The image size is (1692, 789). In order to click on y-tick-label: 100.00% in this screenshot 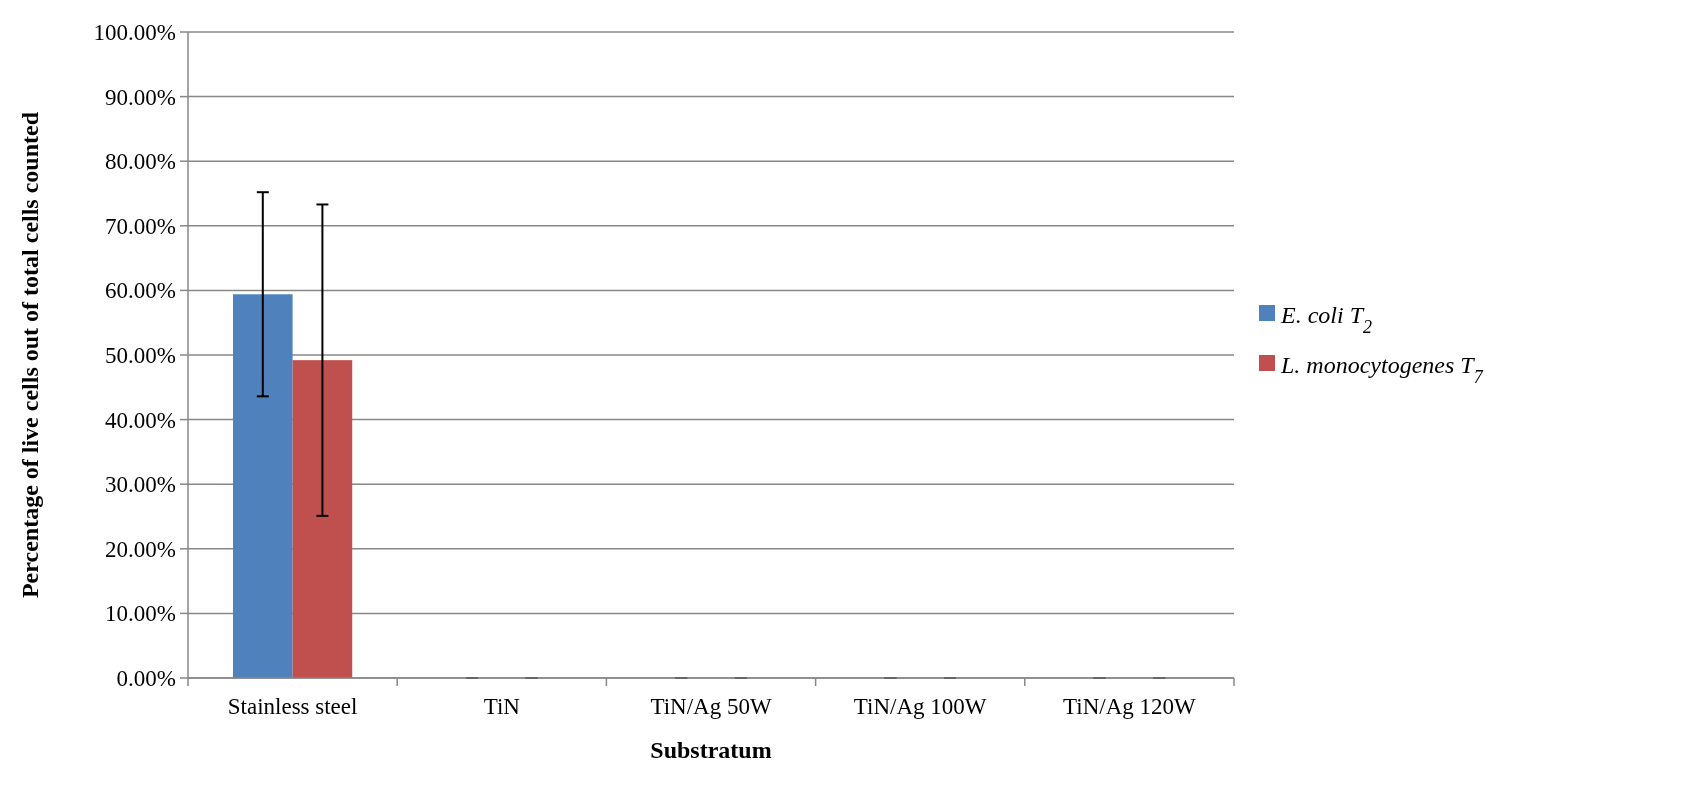, I will do `click(134, 33)`.